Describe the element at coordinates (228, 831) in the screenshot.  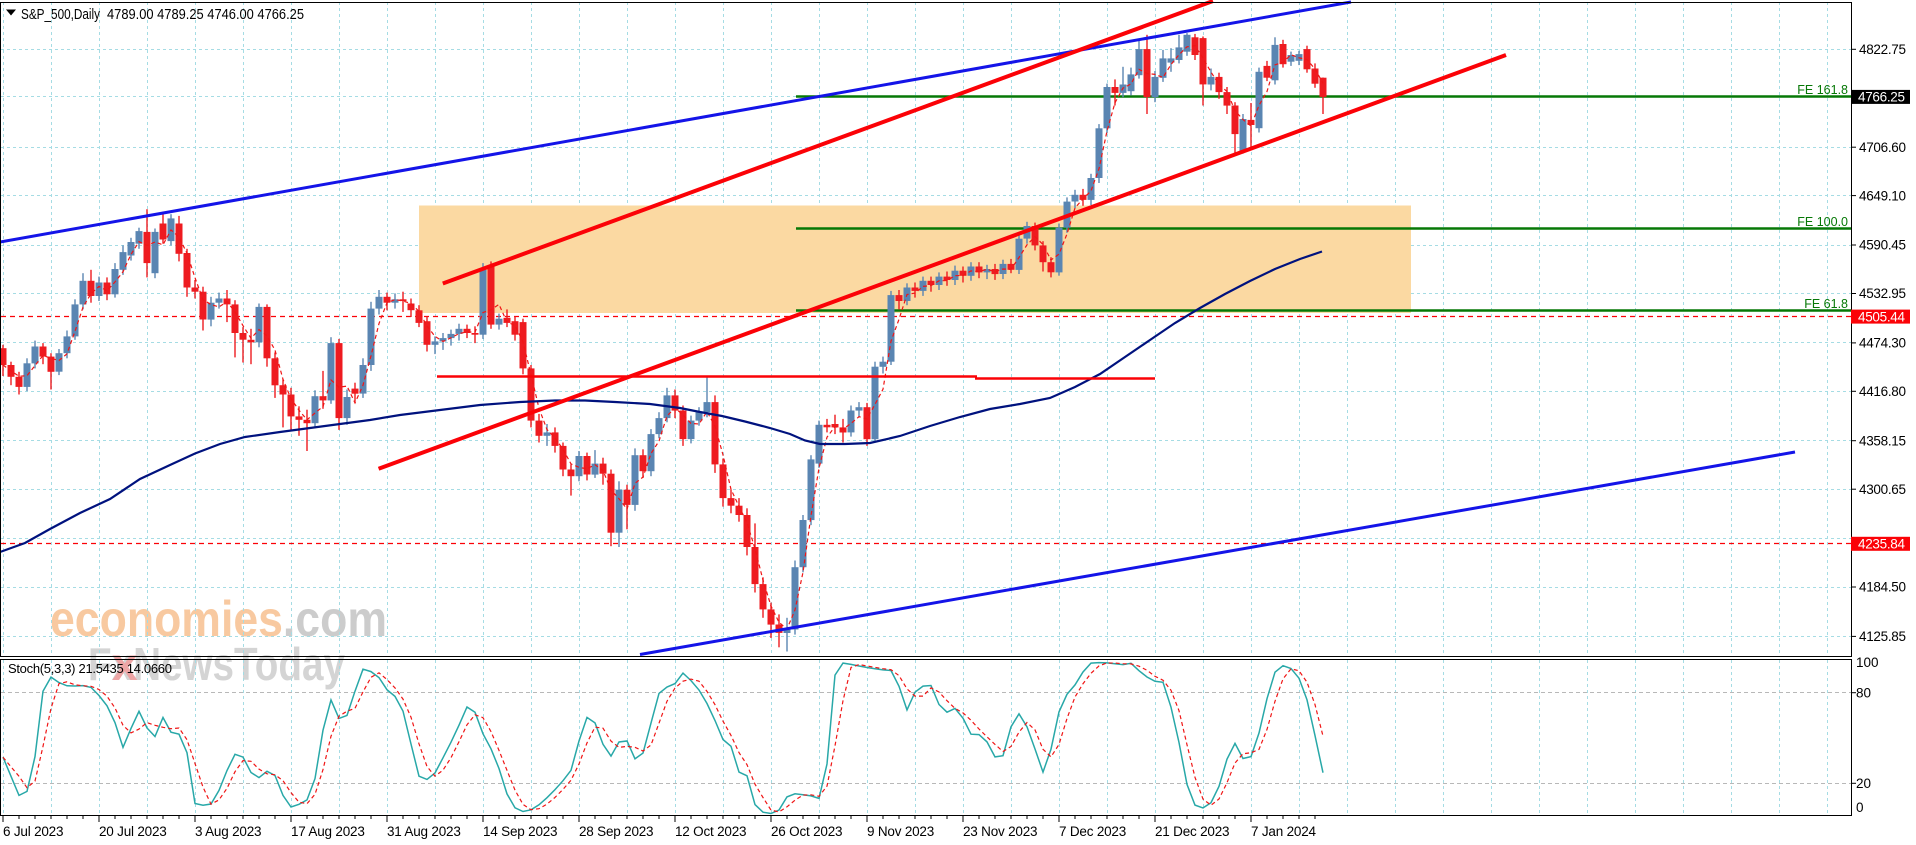
I see `svg-text: 3 Aug 2023` at that location.